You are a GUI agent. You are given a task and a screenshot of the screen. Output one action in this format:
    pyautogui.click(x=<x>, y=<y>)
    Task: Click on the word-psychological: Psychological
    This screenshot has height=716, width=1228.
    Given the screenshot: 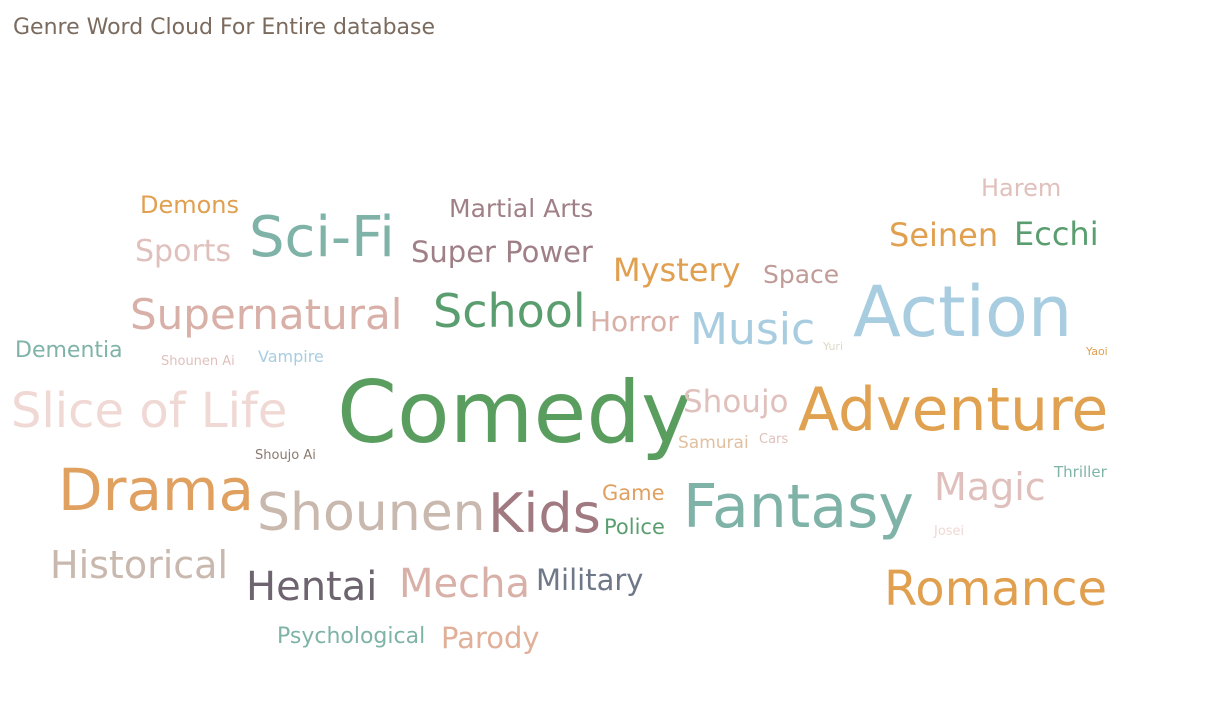 What is the action you would take?
    pyautogui.click(x=351, y=636)
    